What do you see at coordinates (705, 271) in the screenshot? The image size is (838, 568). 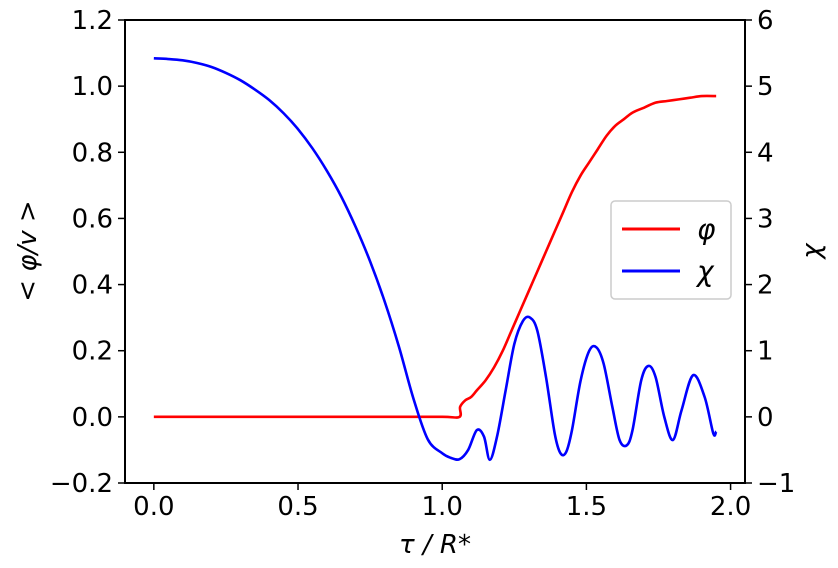 I see `legend-label-chi: χ` at bounding box center [705, 271].